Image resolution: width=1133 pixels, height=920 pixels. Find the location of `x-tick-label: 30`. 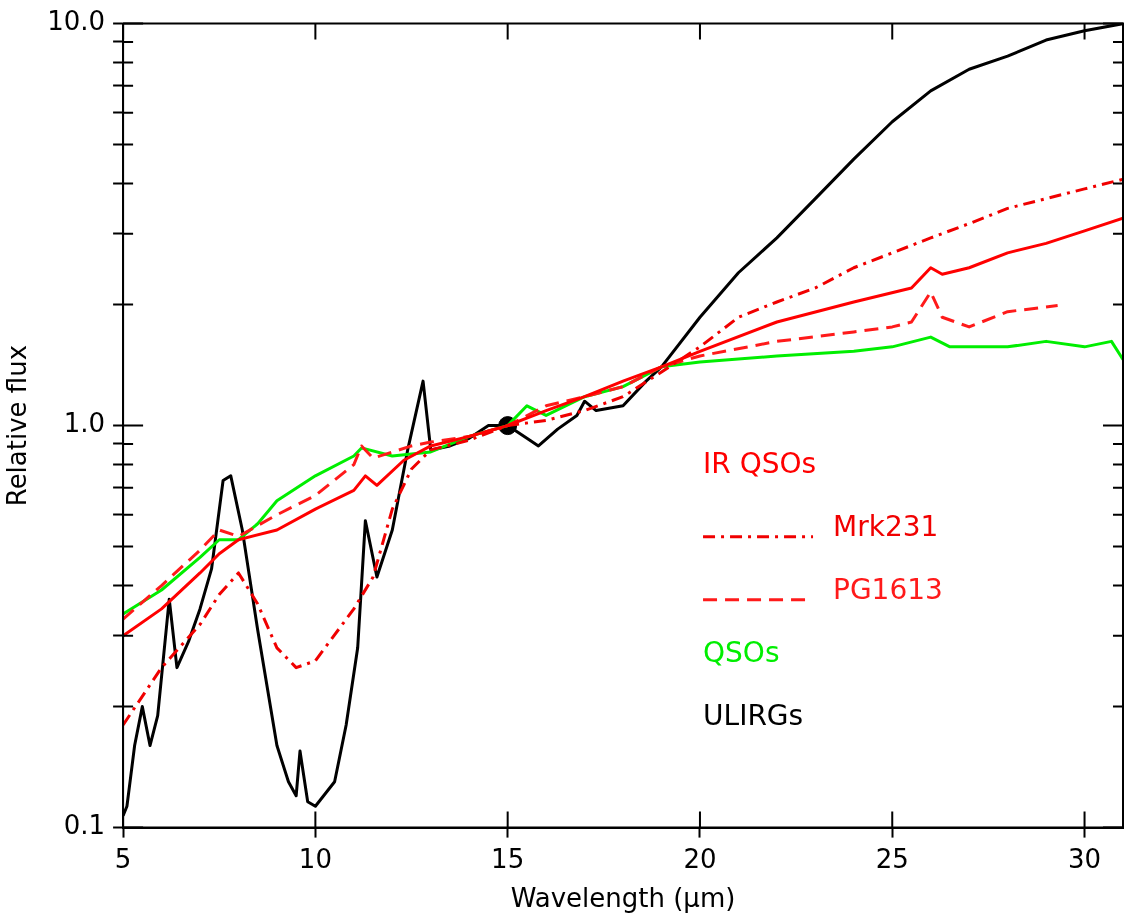

x-tick-label: 30 is located at coordinates (1085, 858).